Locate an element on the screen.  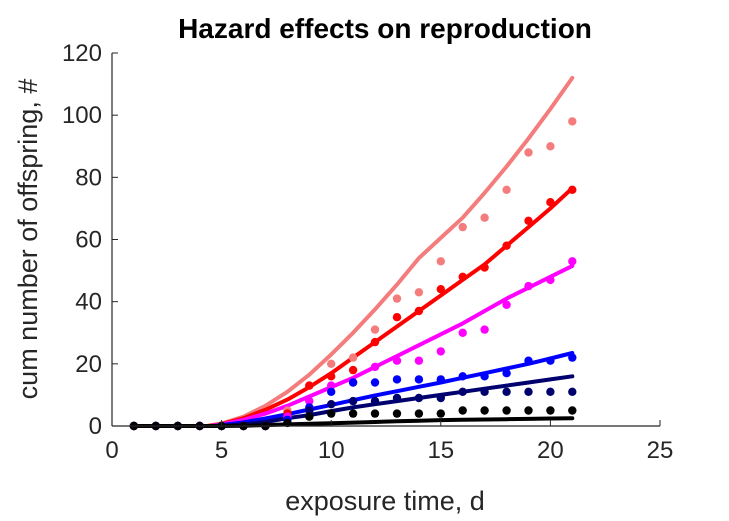
x-tick-label: 20 is located at coordinates (550, 450).